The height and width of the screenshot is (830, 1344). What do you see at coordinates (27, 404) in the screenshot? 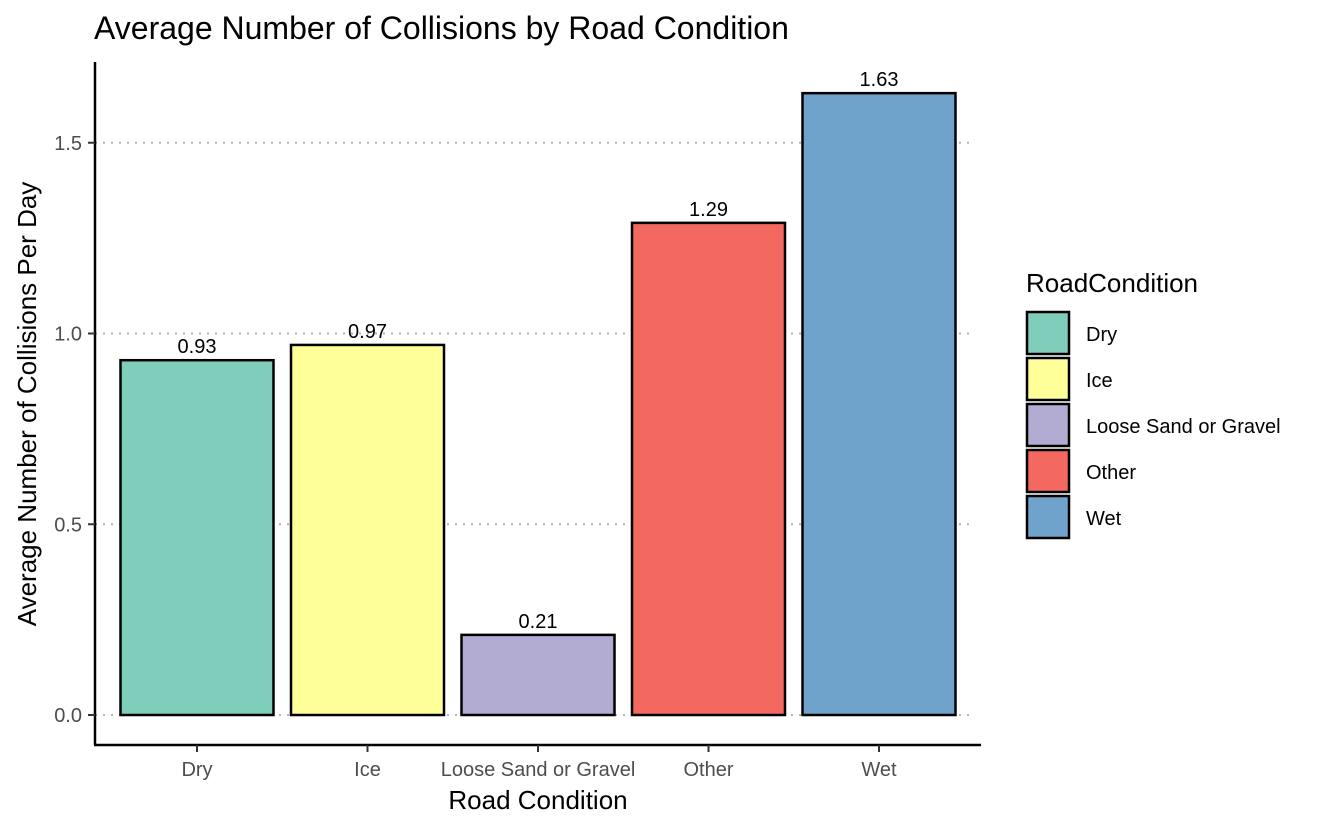
I see `y-axis-title: Average Number of Collisions Per Day` at bounding box center [27, 404].